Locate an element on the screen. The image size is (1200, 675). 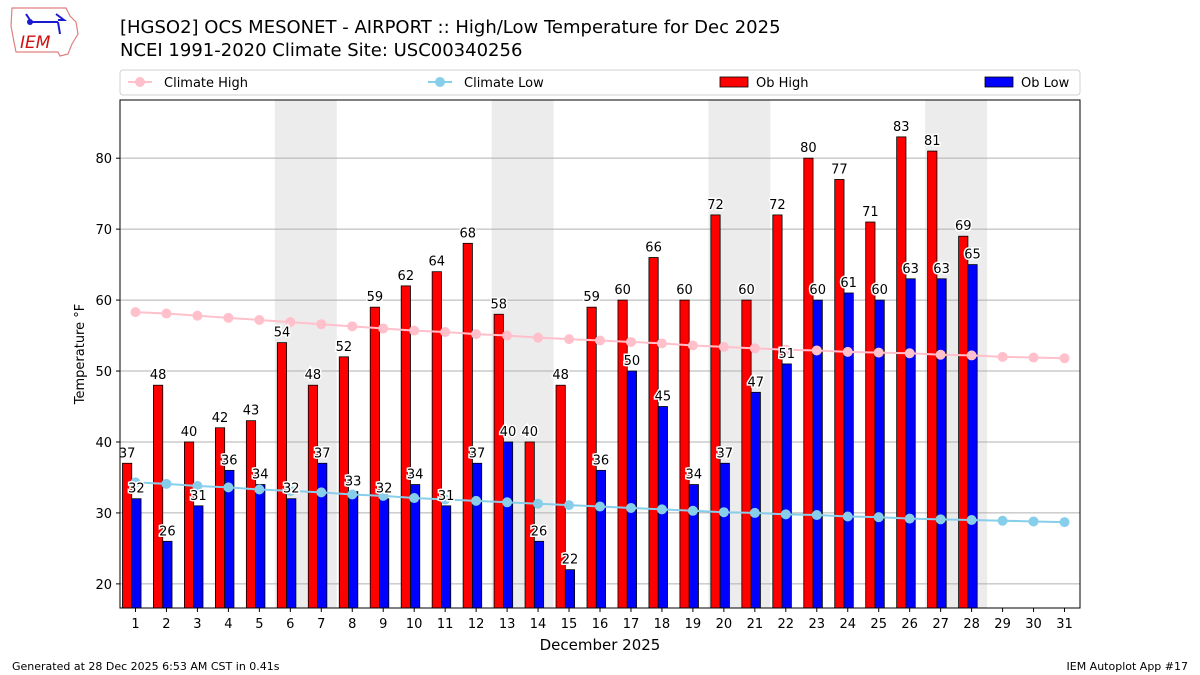
y-tick-label: 70 is located at coordinates (103, 230).